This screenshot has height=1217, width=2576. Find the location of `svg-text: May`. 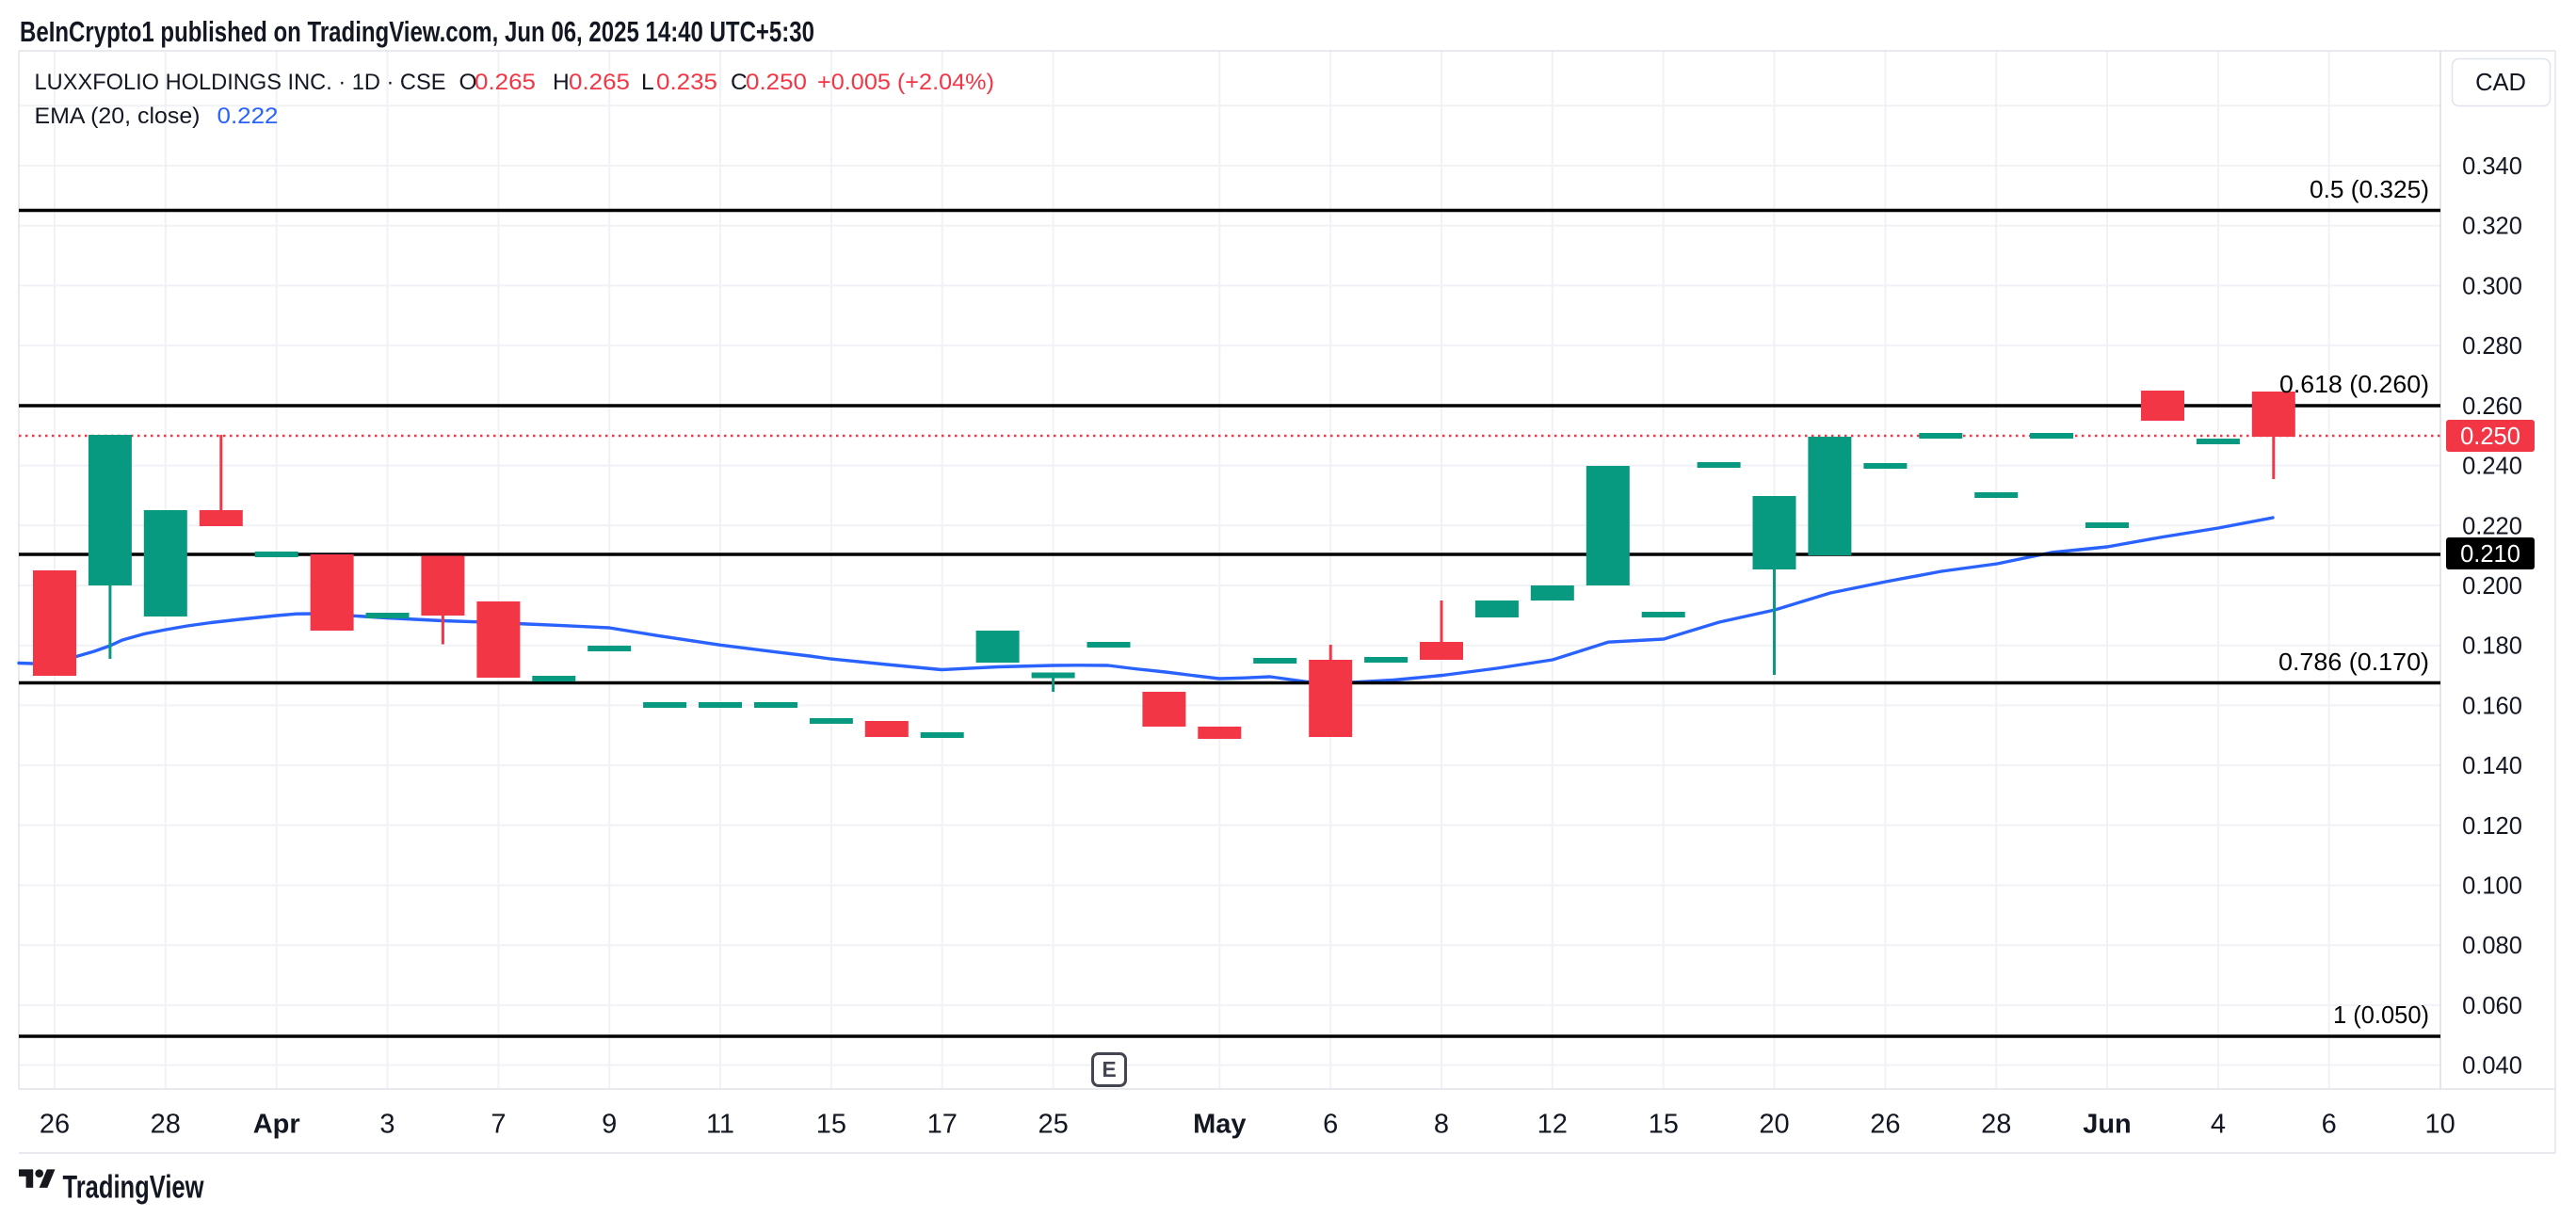

svg-text: May is located at coordinates (1219, 1125).